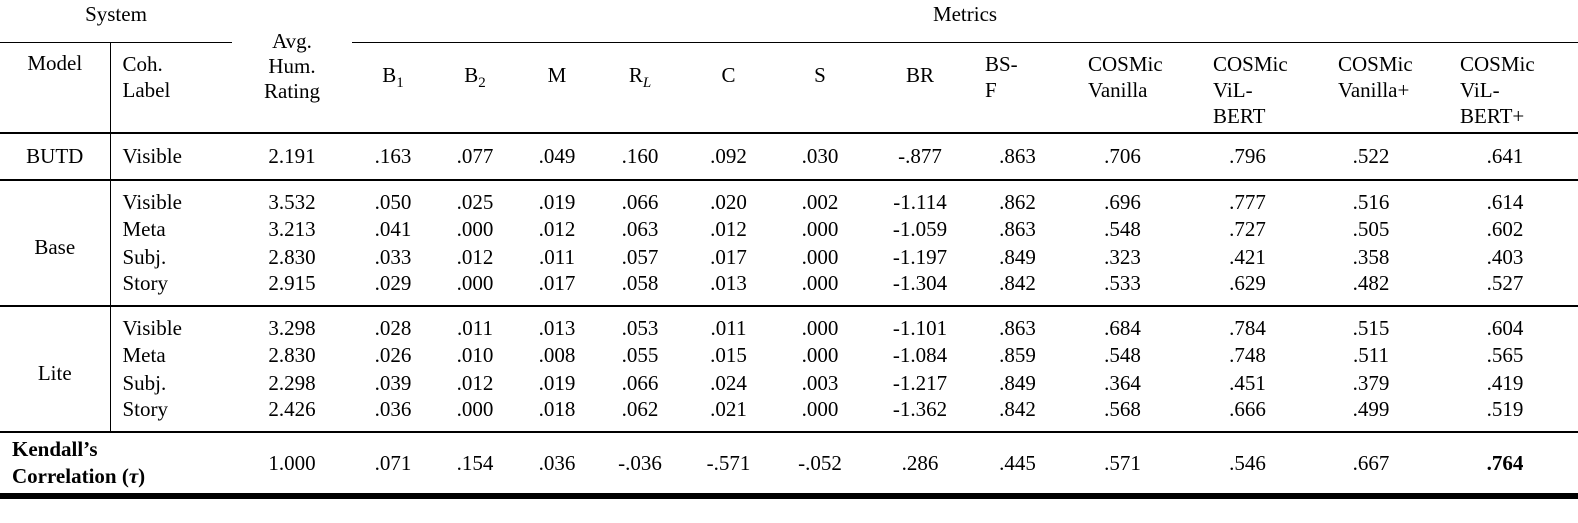  I want to click on header-line: BS-, so click(1001, 63).